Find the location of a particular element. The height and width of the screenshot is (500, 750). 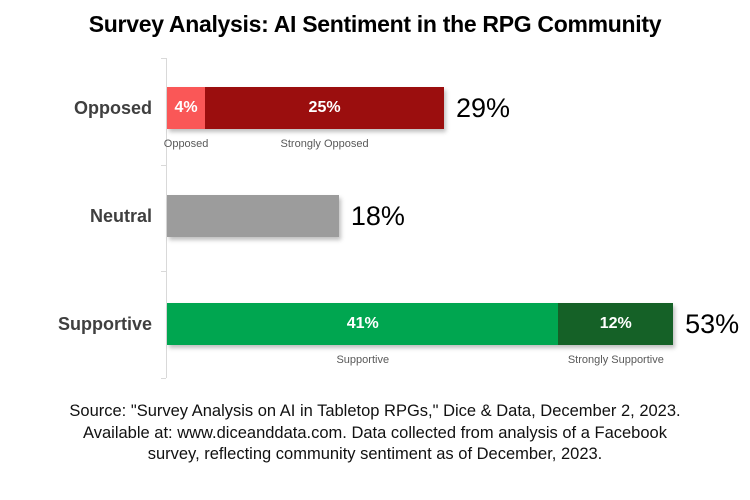

category-label-opposed: Opposed is located at coordinates (112, 108).